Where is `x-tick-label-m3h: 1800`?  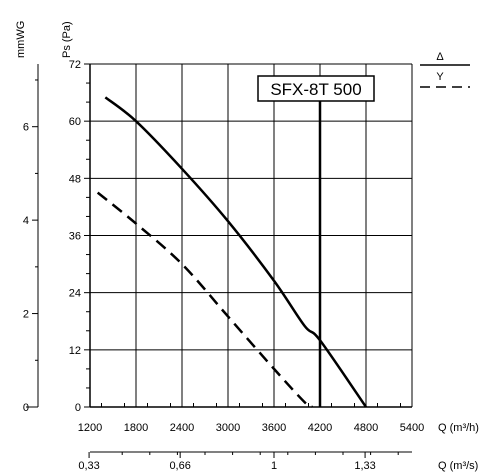
x-tick-label-m3h: 1800 is located at coordinates (136, 428).